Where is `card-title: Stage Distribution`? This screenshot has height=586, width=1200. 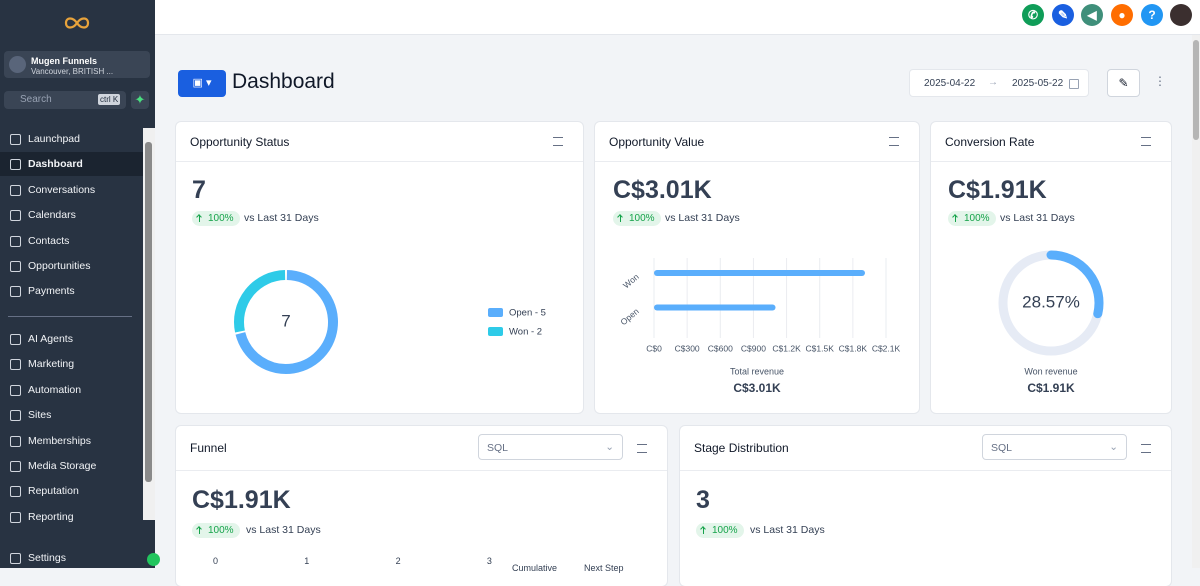 card-title: Stage Distribution is located at coordinates (741, 448).